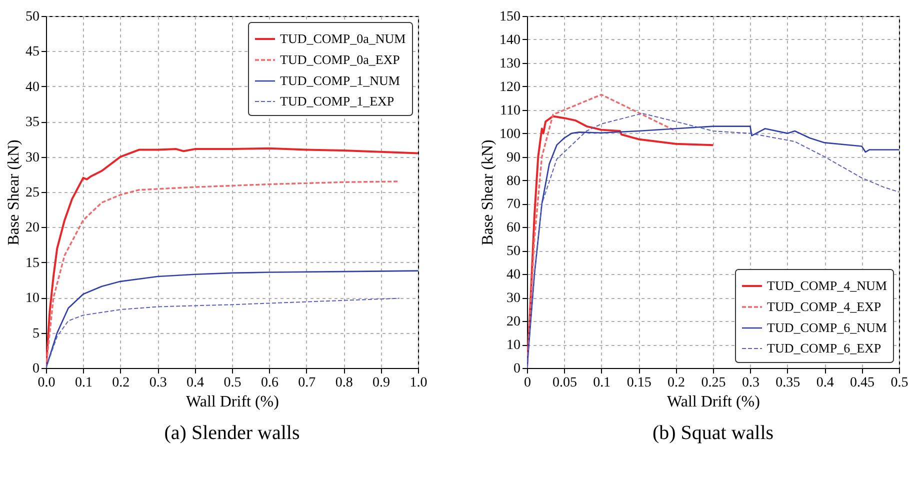  I want to click on x-tick-label: 0.45, so click(862, 383).